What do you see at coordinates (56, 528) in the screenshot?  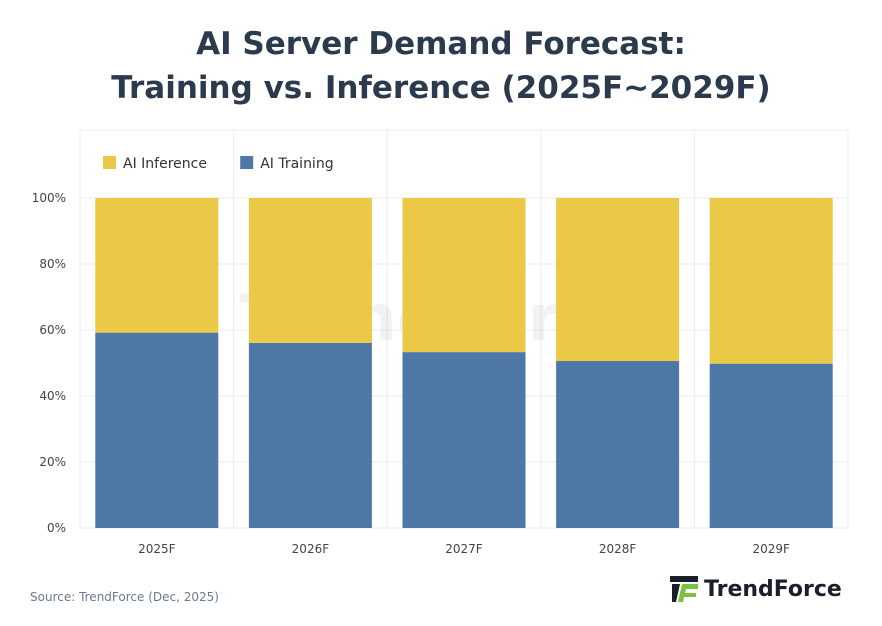 I see `y-tick-label: 0%` at bounding box center [56, 528].